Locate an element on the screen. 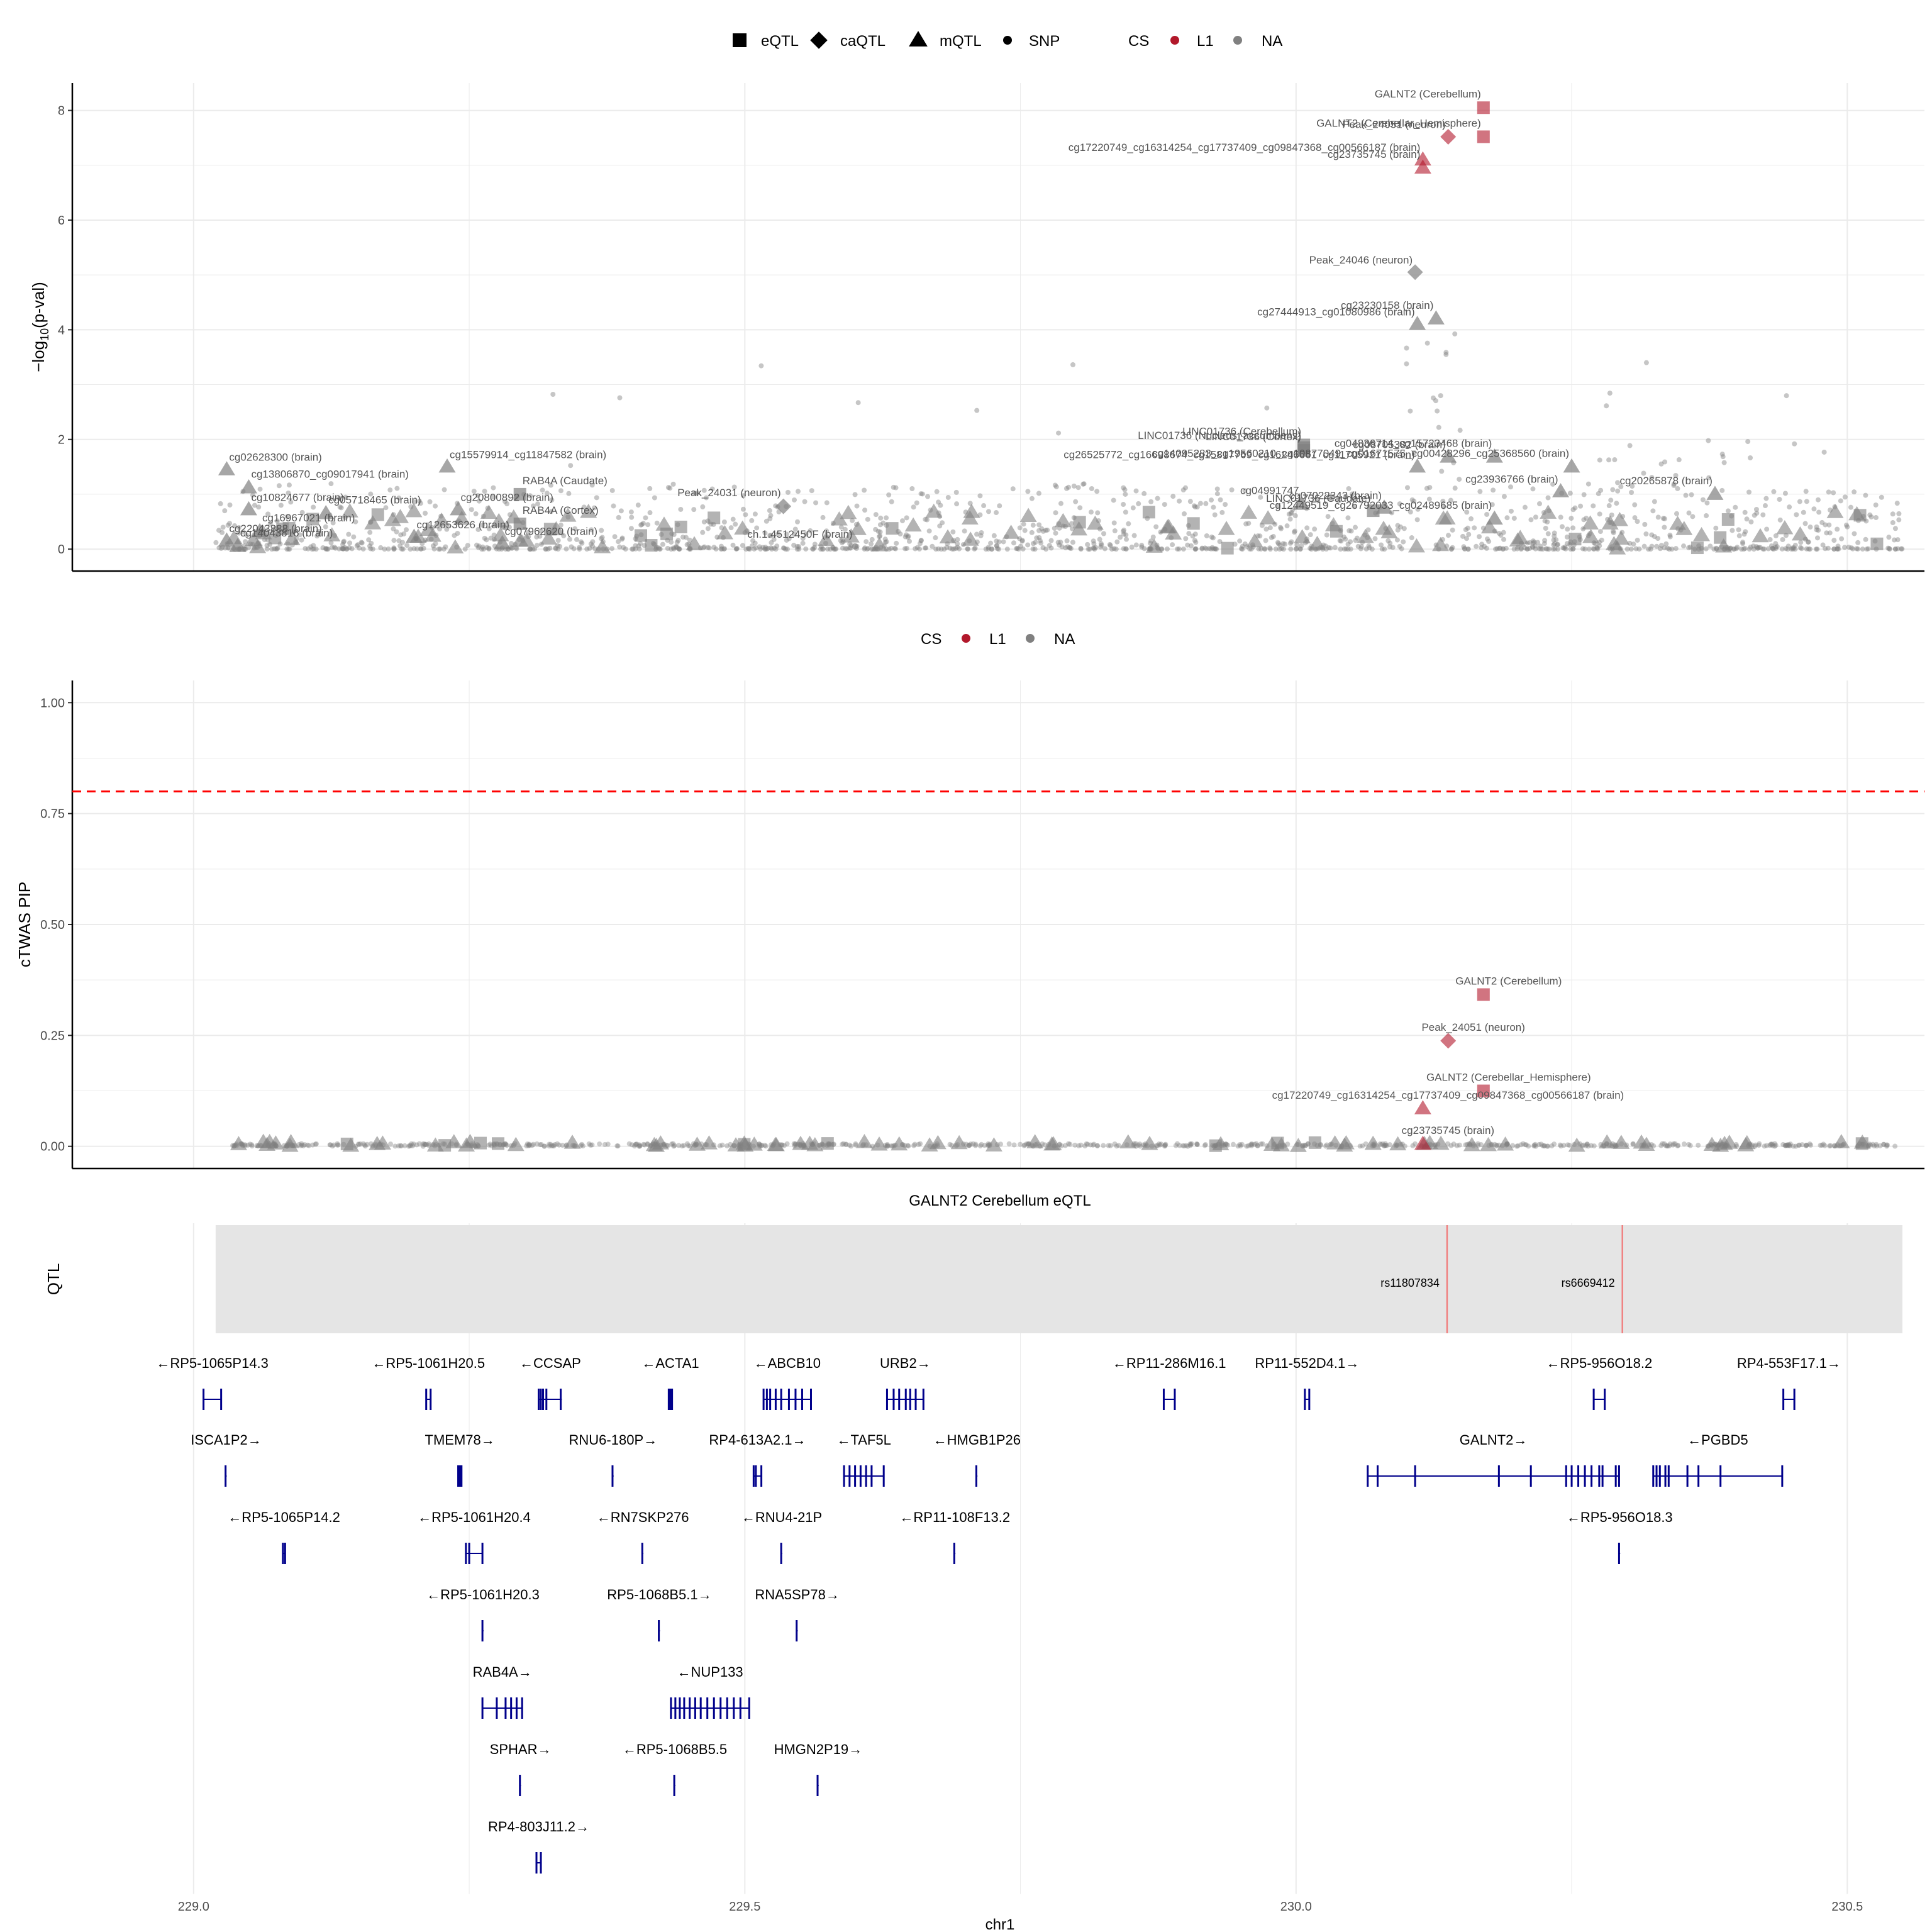 The image size is (1932, 1932). legend-key-na is located at coordinates (1030, 638).